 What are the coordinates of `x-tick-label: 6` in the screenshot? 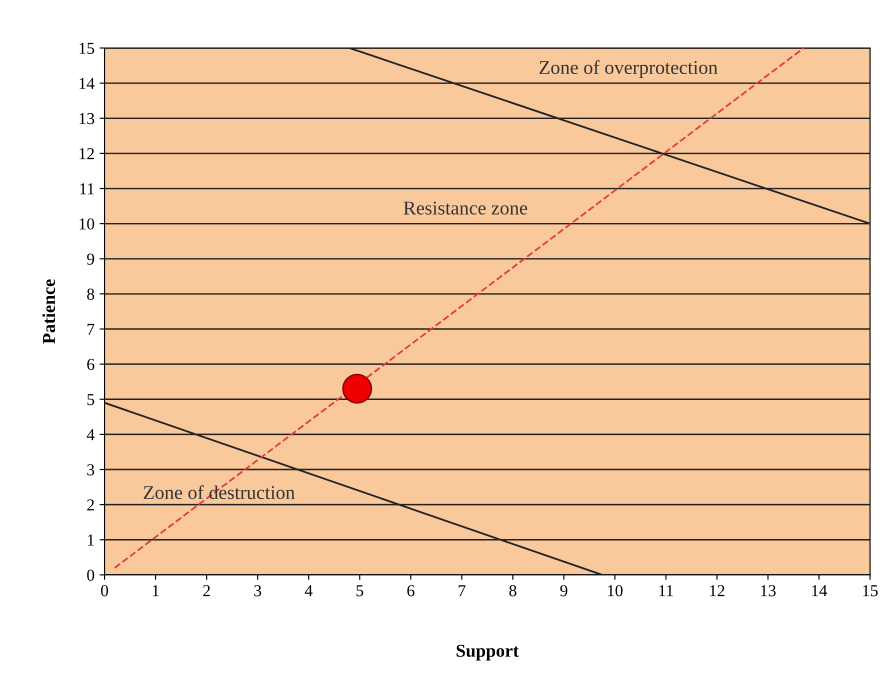 It's located at (410, 590).